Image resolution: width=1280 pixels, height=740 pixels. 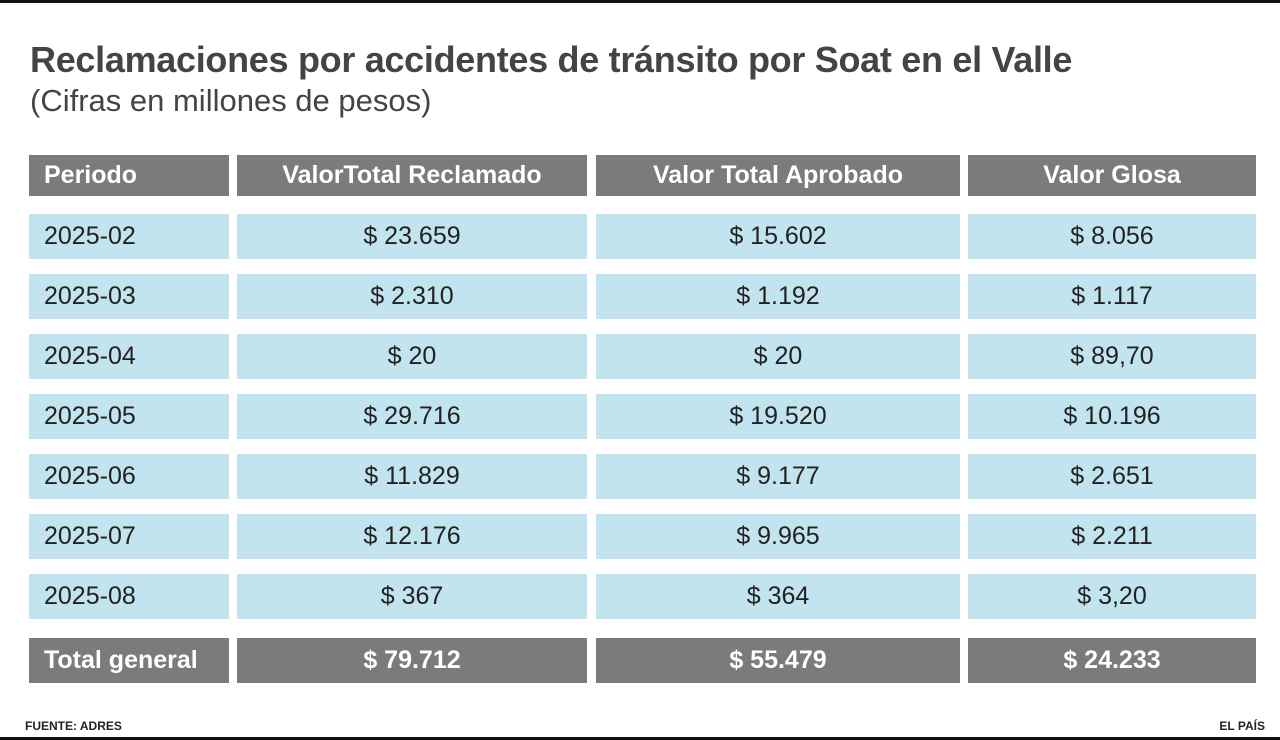 What do you see at coordinates (778, 296) in the screenshot?
I see `value-cell: $ 1.192` at bounding box center [778, 296].